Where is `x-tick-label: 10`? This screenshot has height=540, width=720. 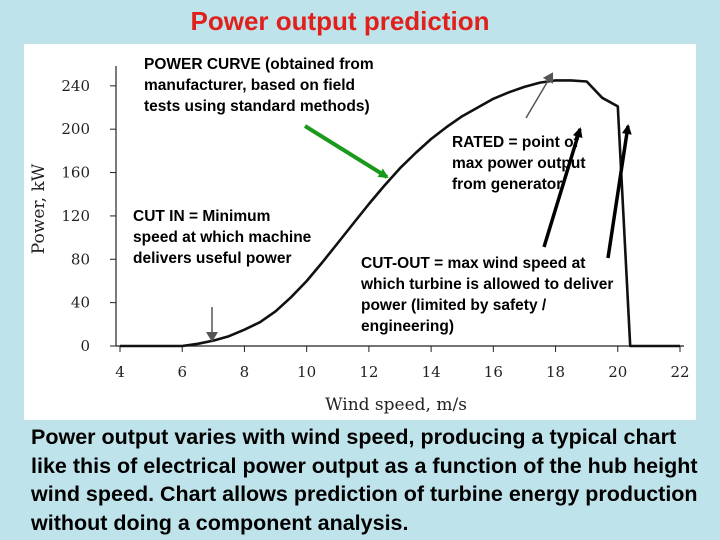
x-tick-label: 10 is located at coordinates (306, 372).